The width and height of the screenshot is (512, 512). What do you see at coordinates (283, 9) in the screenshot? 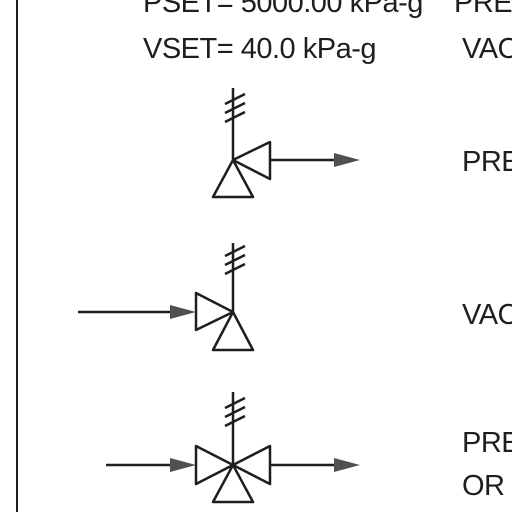
I see `pset-label: PSET= 5000.00 kPa-g` at bounding box center [283, 9].